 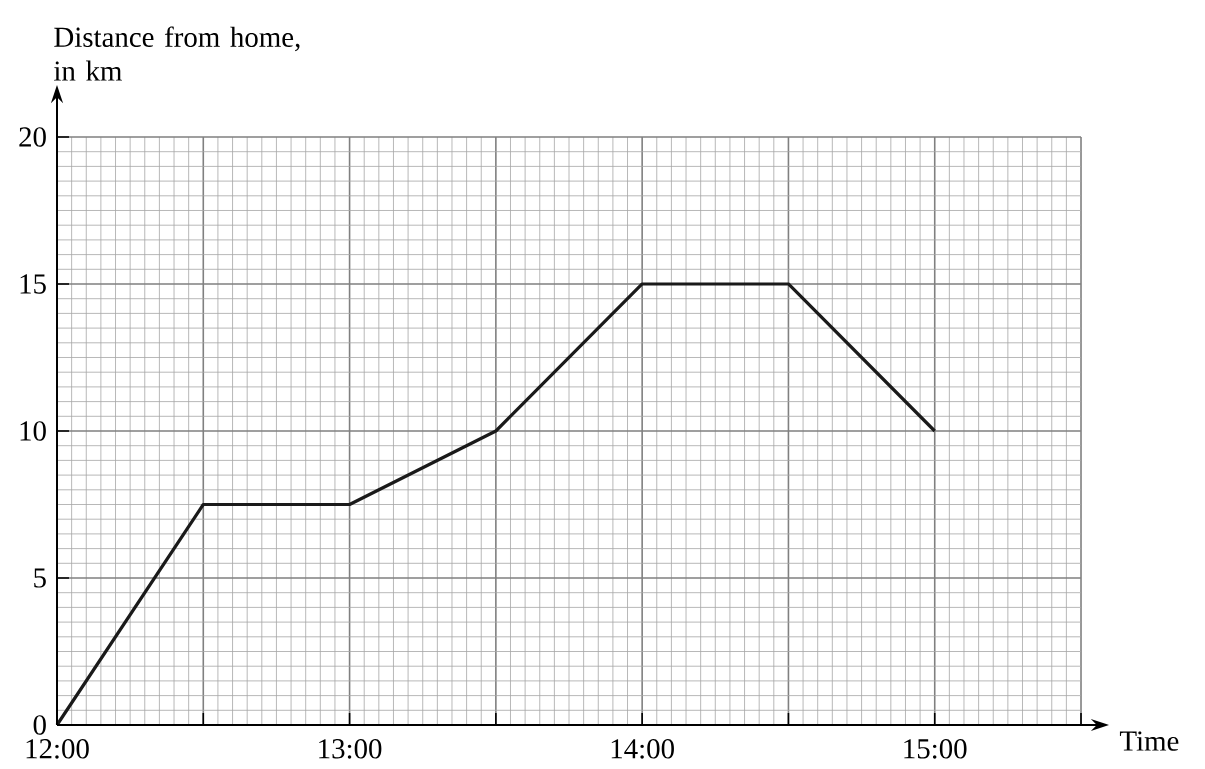 I want to click on x-tick-label: 15:00, so click(x=935, y=749).